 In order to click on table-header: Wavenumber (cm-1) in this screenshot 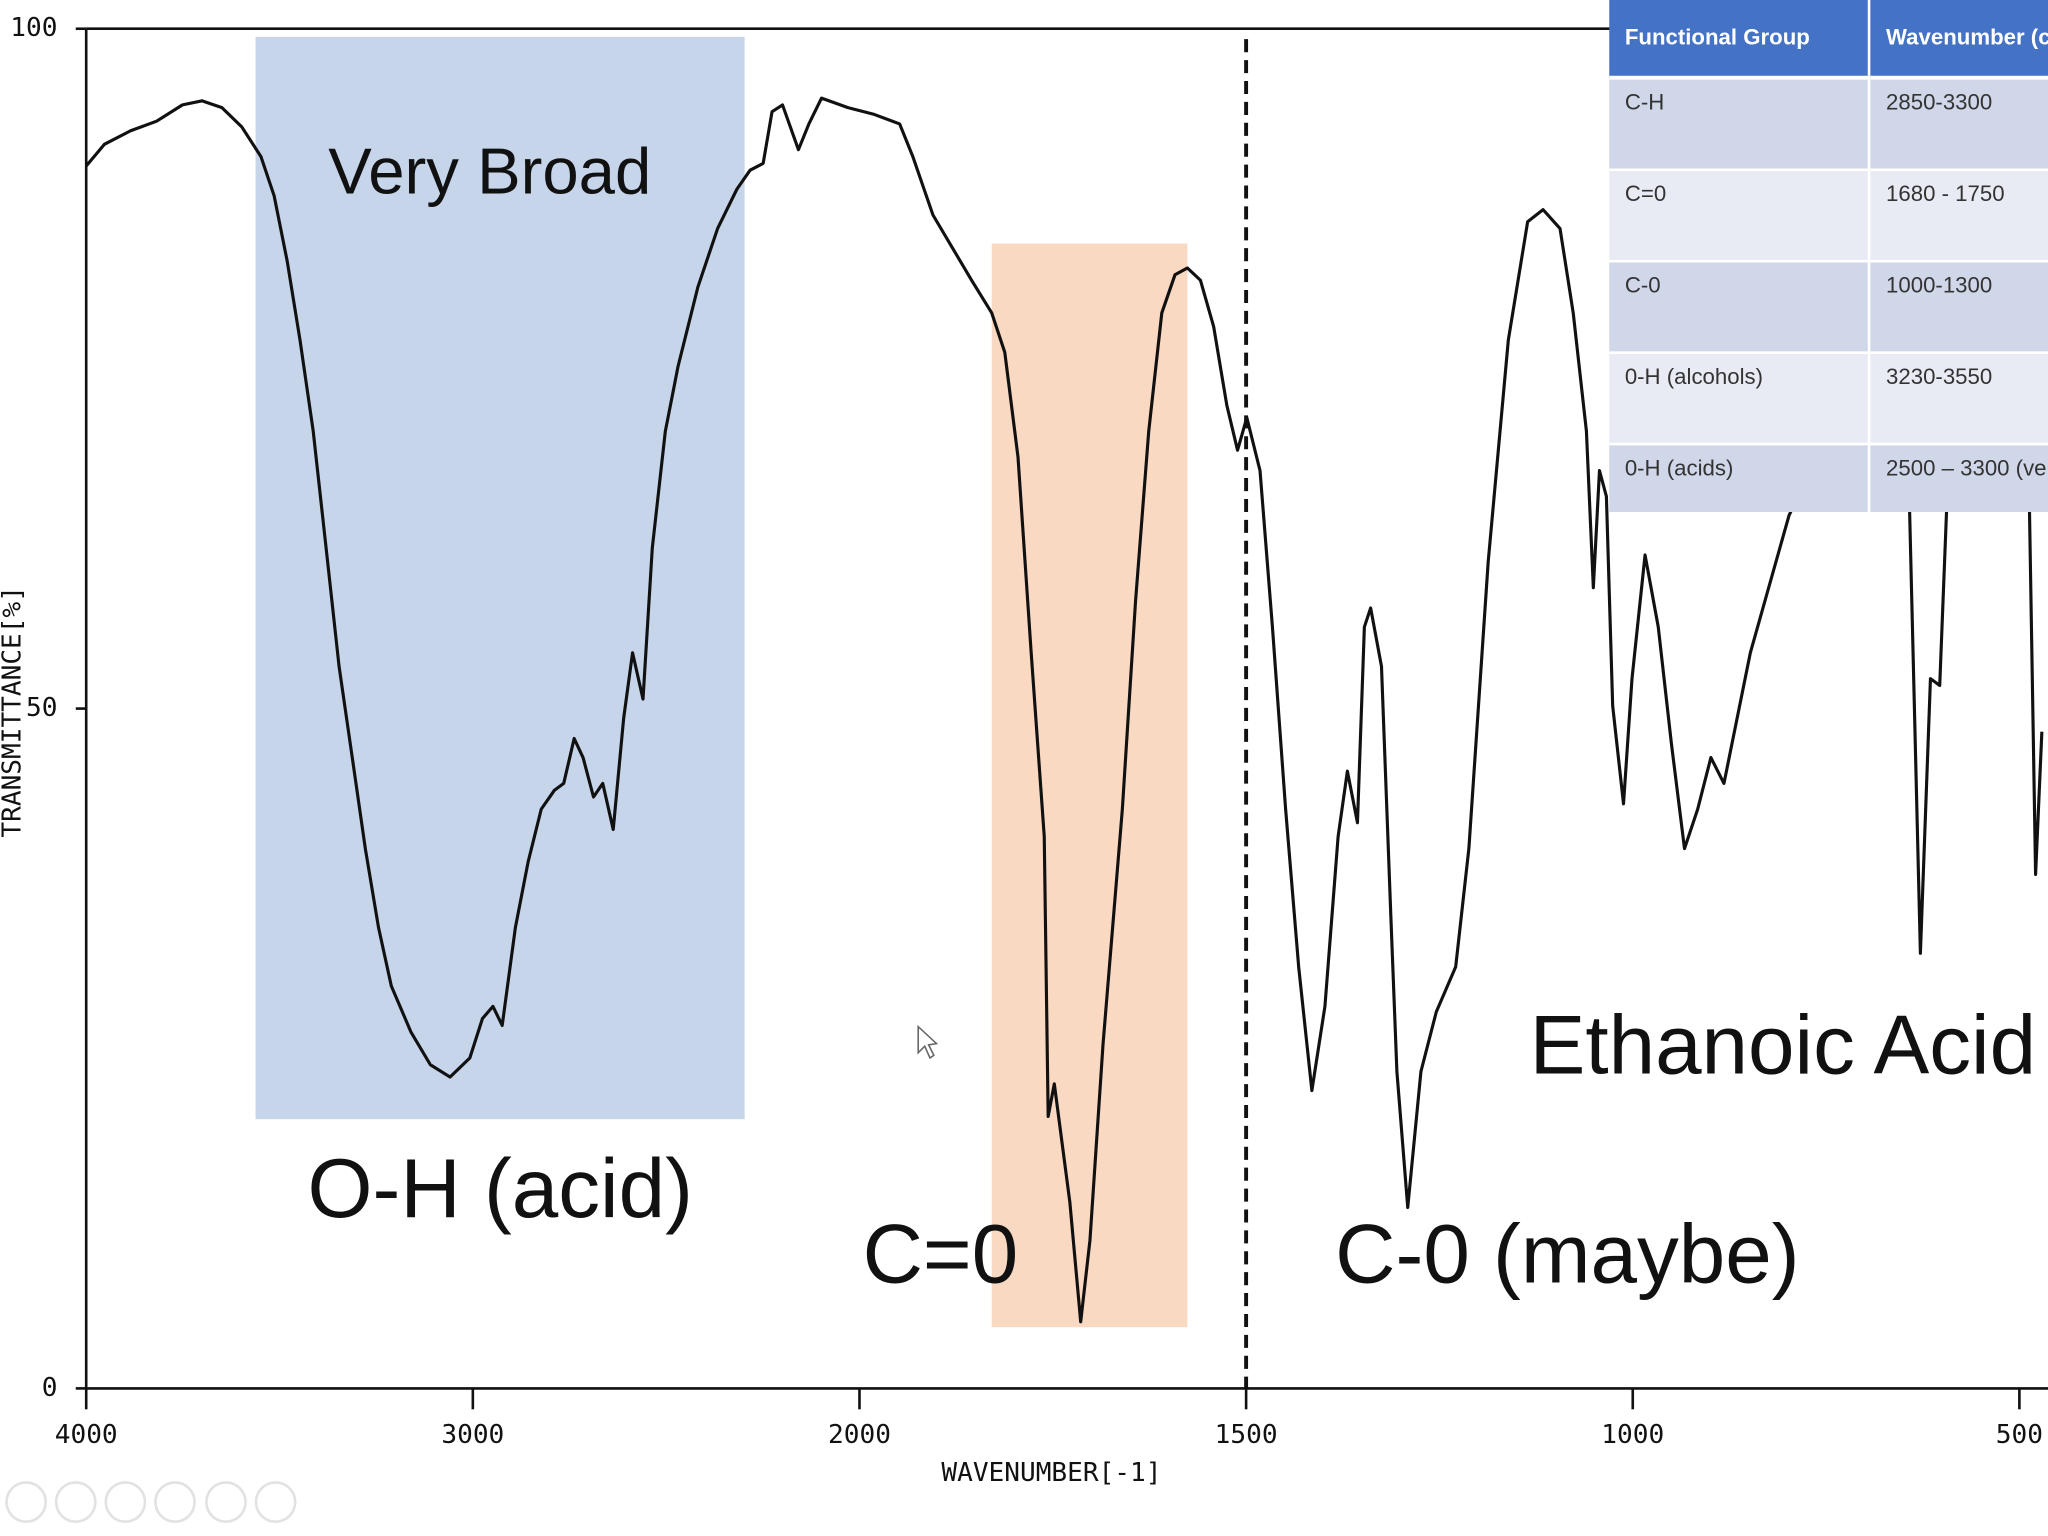, I will do `click(1958, 40)`.